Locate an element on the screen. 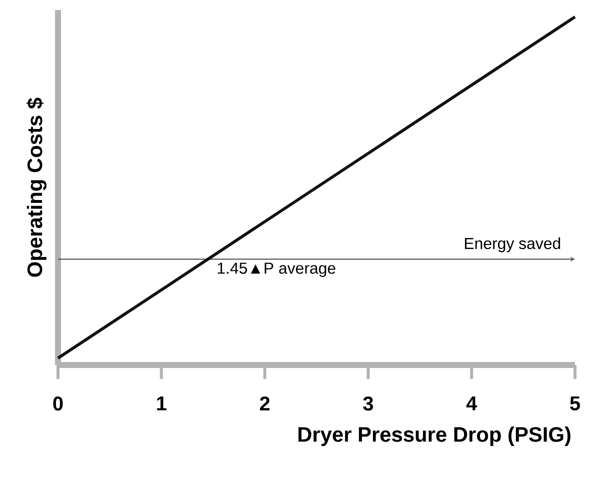 The width and height of the screenshot is (602, 479). annotation: Energy saved is located at coordinates (512, 244).